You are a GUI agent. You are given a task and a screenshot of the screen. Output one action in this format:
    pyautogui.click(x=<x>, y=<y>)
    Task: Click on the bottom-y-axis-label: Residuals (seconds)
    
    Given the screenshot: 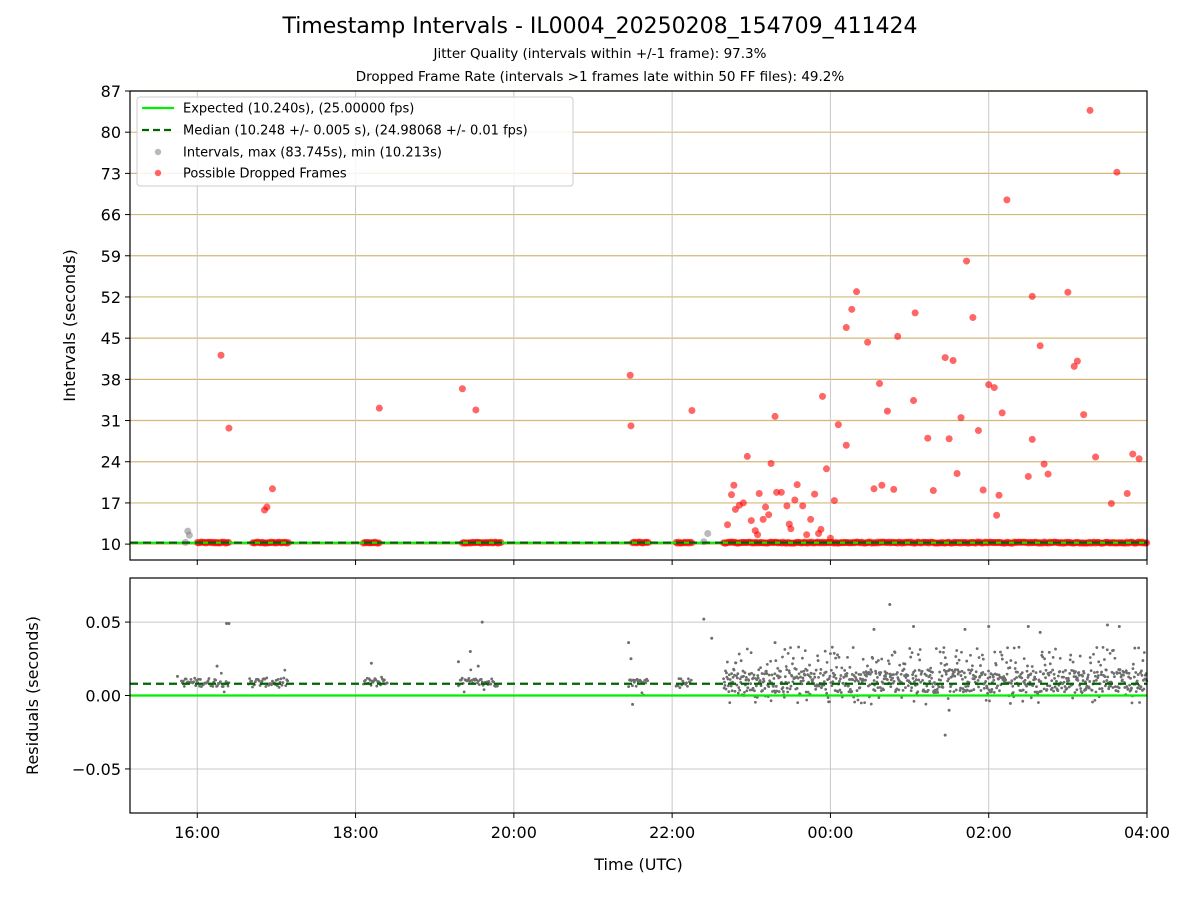 What is the action you would take?
    pyautogui.click(x=32, y=695)
    